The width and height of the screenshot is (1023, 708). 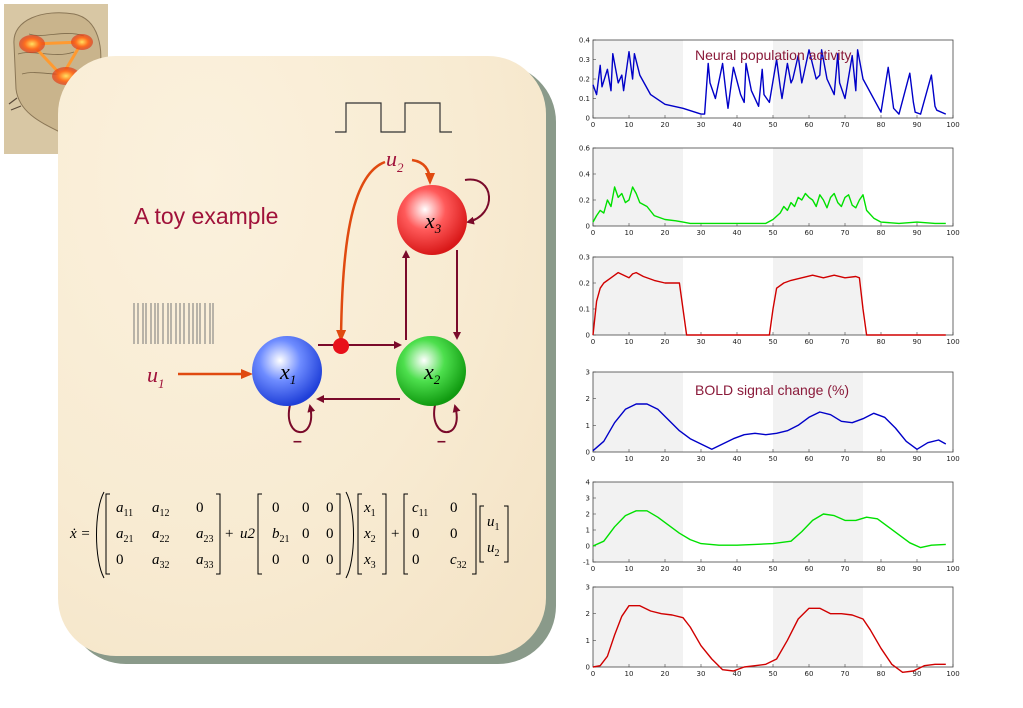 What do you see at coordinates (584, 80) in the screenshot?
I see `y-tick-label: 0.2` at bounding box center [584, 80].